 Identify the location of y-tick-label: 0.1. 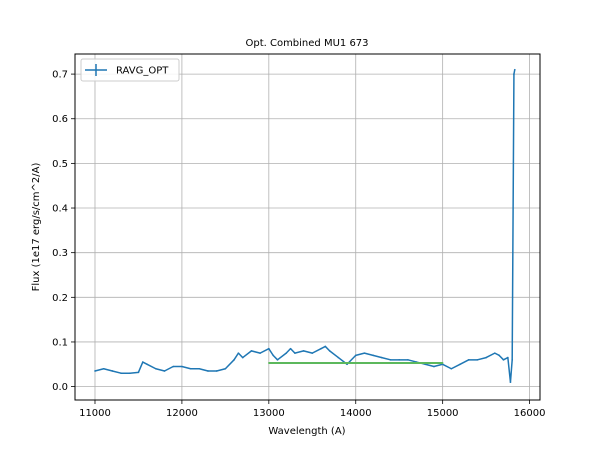
(60, 342).